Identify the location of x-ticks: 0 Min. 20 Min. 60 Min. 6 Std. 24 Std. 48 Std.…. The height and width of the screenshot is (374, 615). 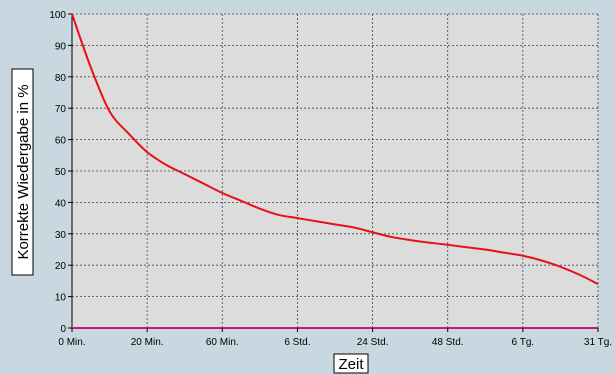
(335, 338).